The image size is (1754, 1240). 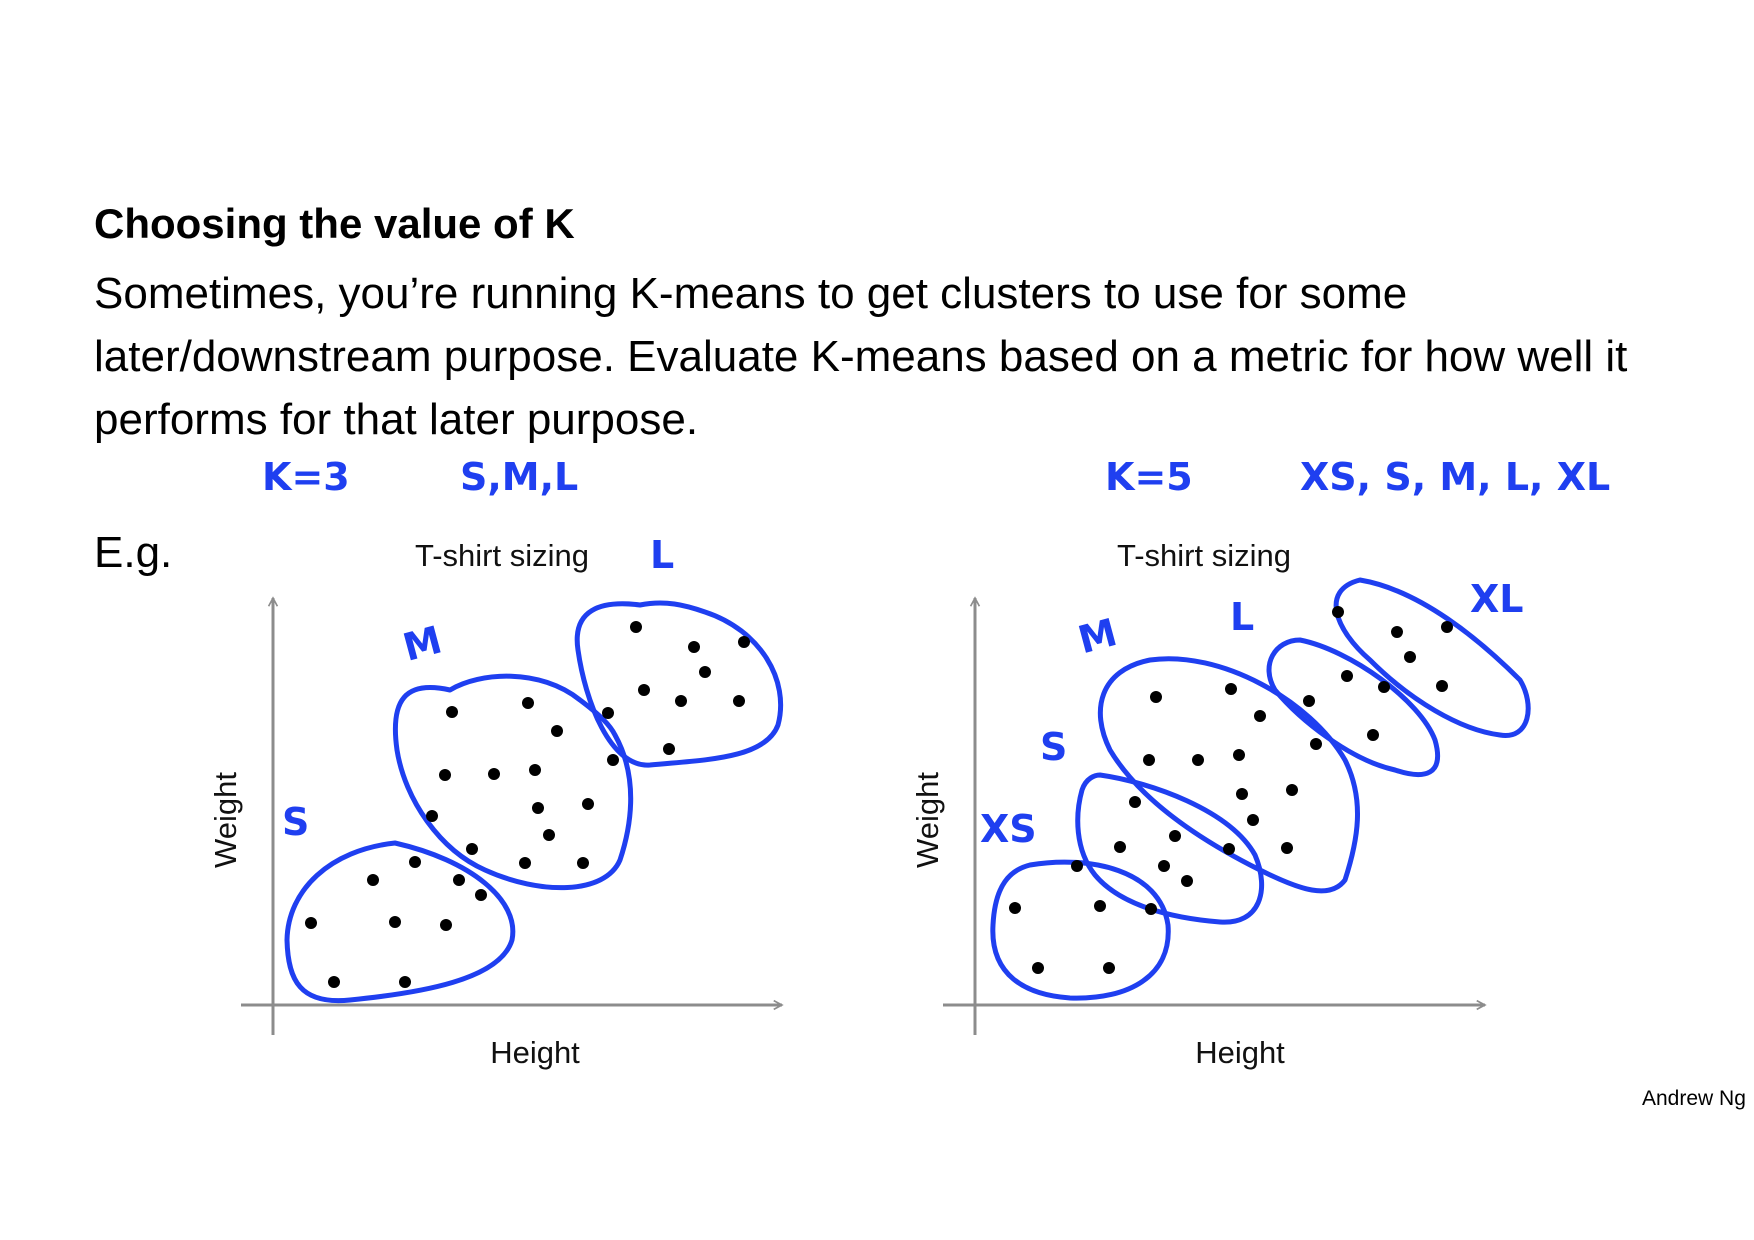 I want to click on left-cluster-outline-s, so click(x=400, y=922).